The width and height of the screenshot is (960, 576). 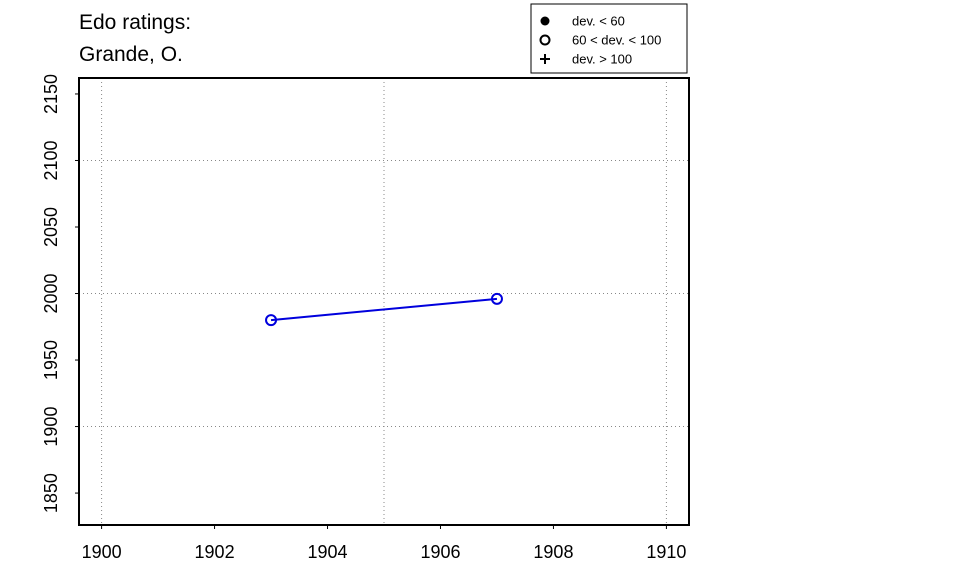 I want to click on legend-box, so click(x=609, y=38).